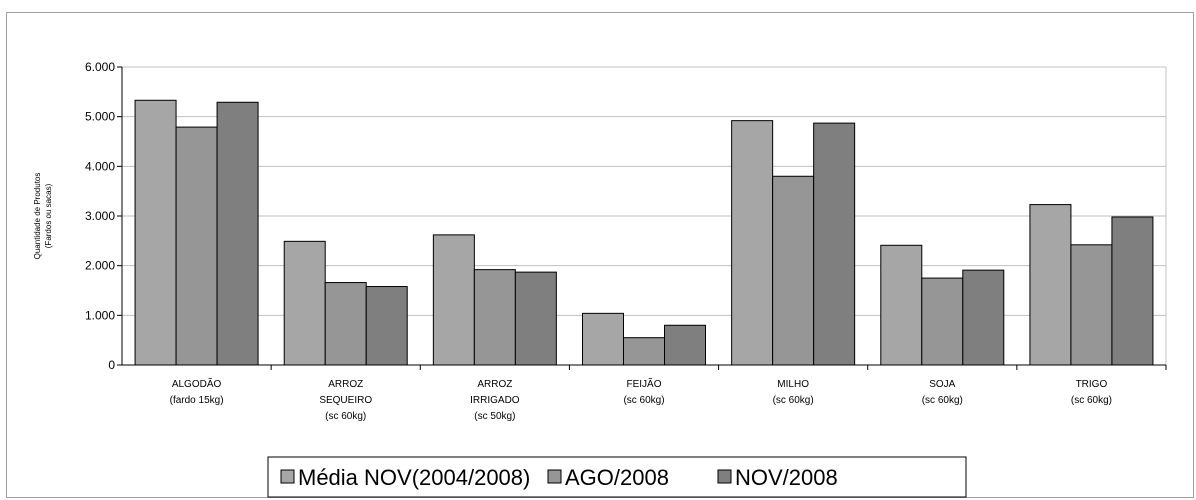 Image resolution: width=1196 pixels, height=500 pixels. What do you see at coordinates (414, 477) in the screenshot?
I see `legend-entry: Média NOV(2004/2008)` at bounding box center [414, 477].